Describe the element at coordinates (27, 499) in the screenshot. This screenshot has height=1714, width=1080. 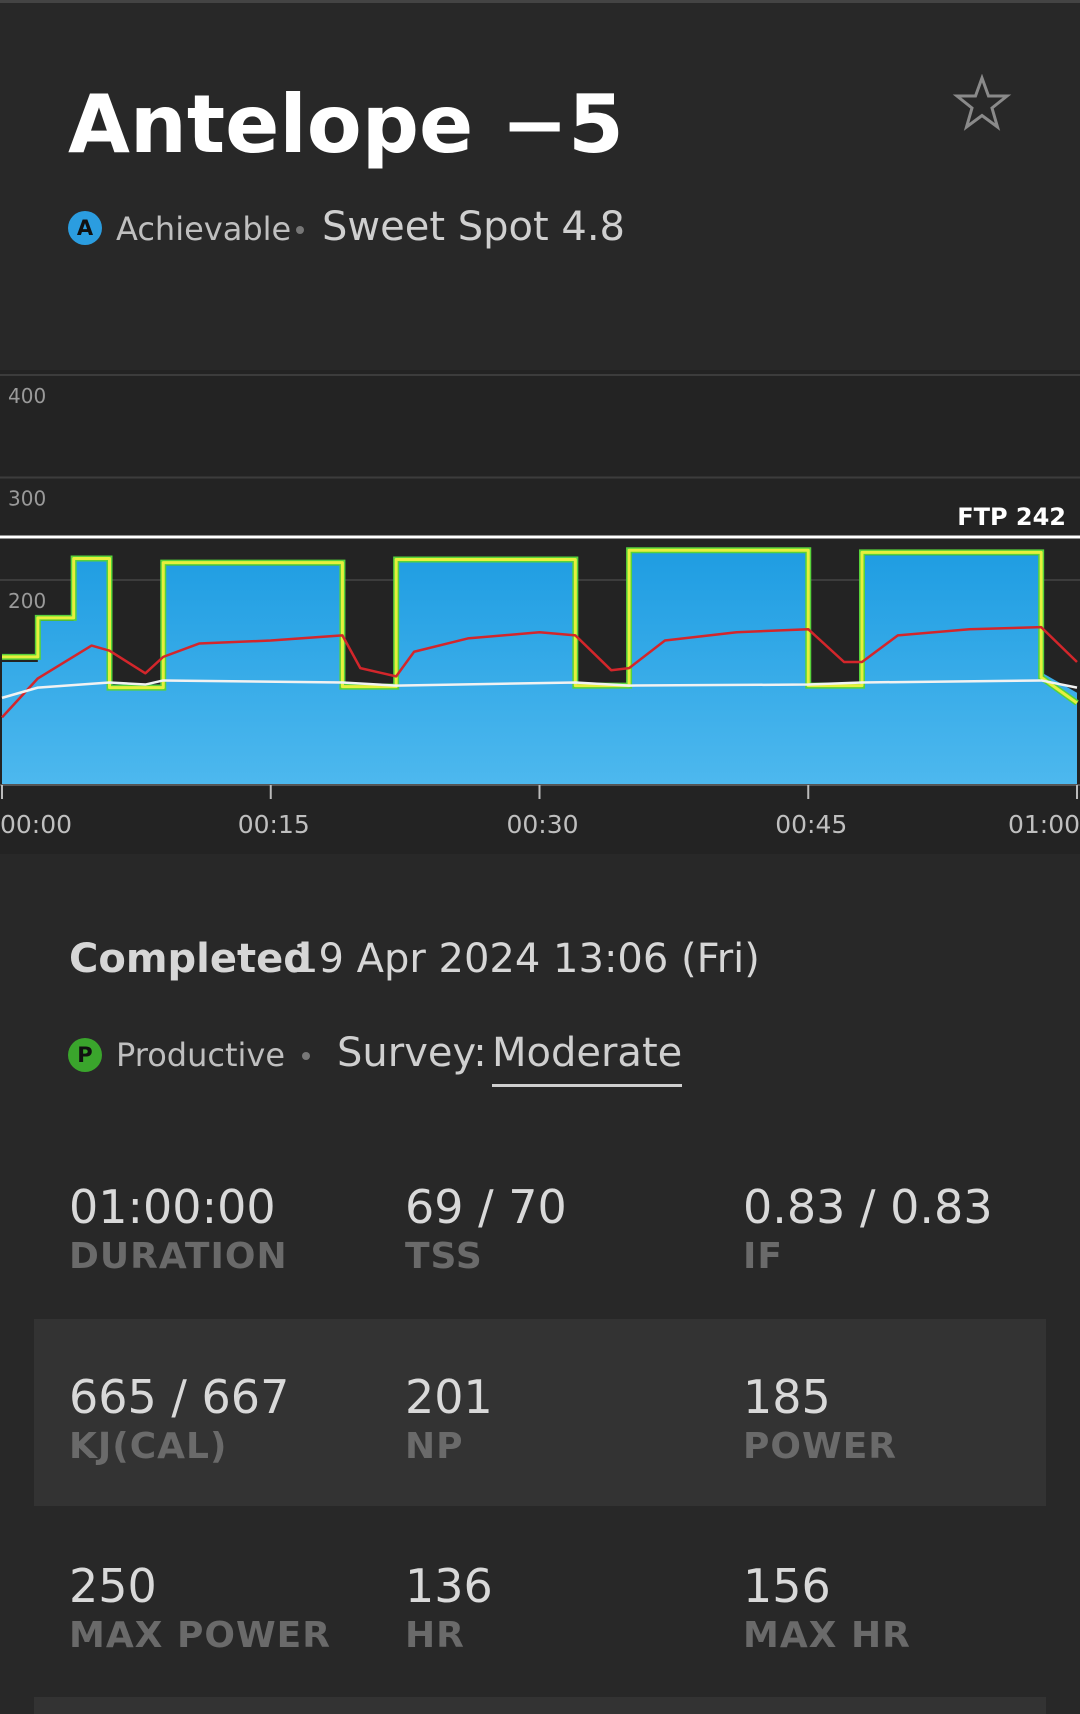
I see `y-tick-label: 300` at that location.